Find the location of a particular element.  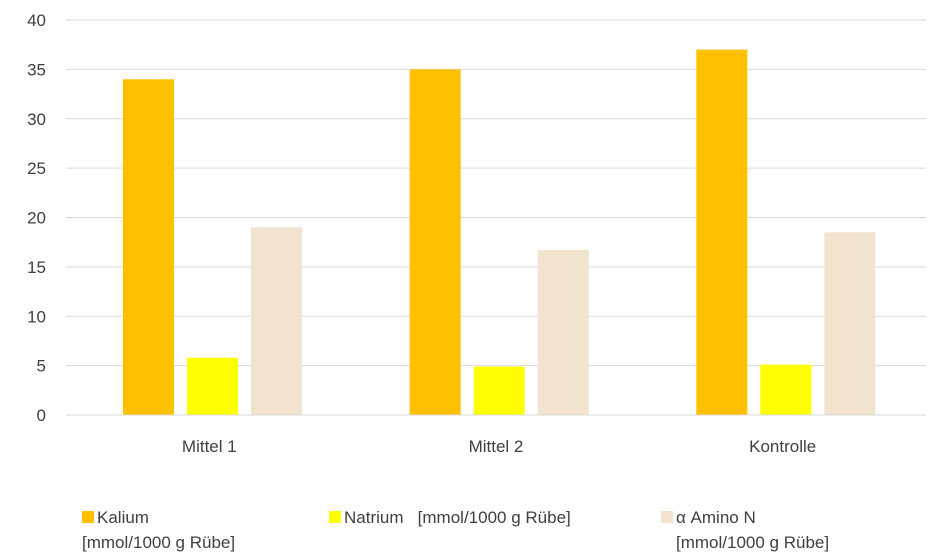

y-axis-tick-labels: 0 5 10 15 20 25 30 35 40 is located at coordinates (36, 218).